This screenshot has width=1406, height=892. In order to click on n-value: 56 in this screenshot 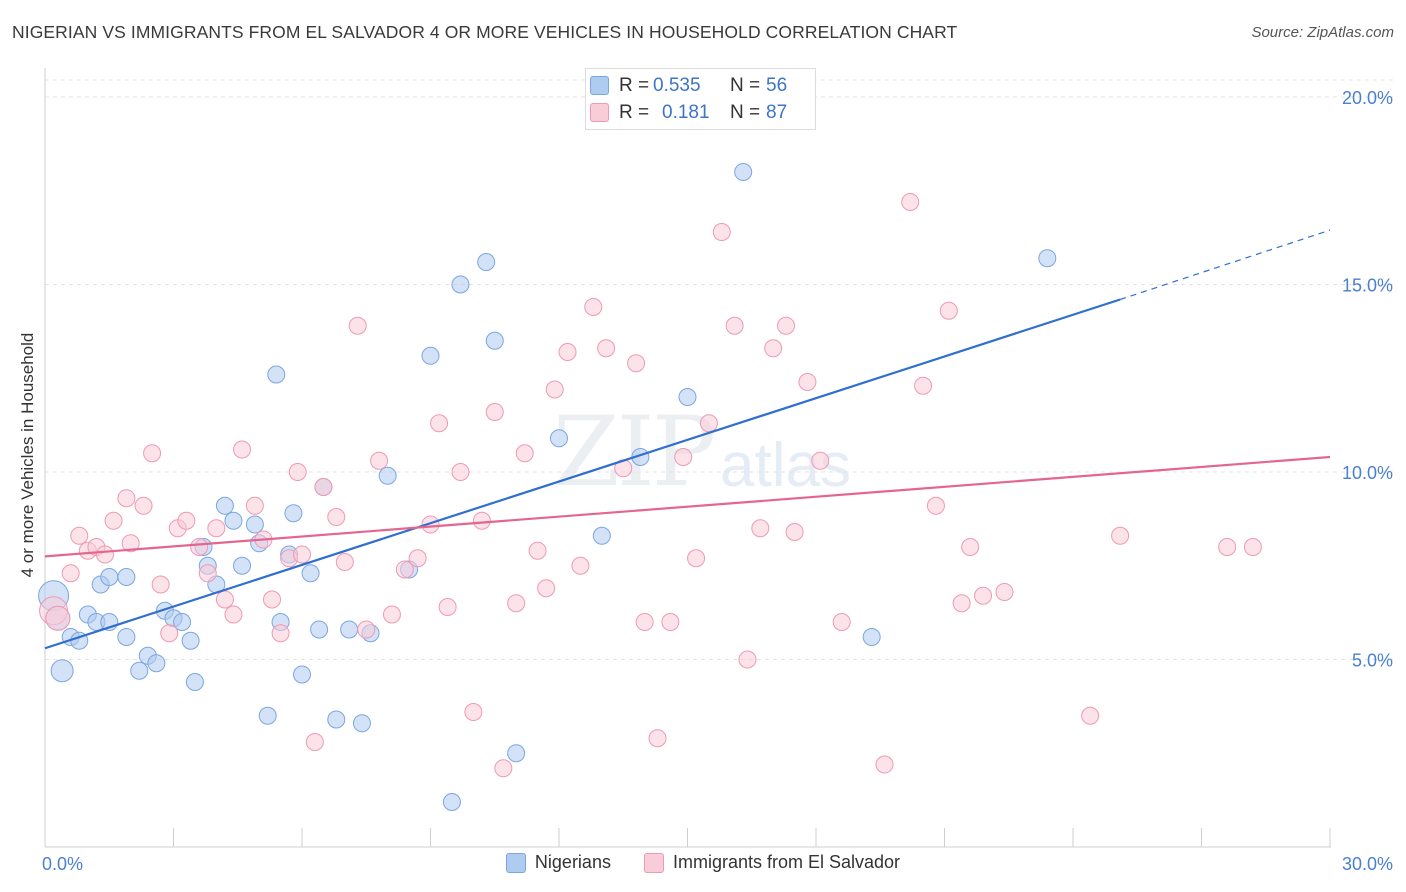, I will do `click(777, 85)`.